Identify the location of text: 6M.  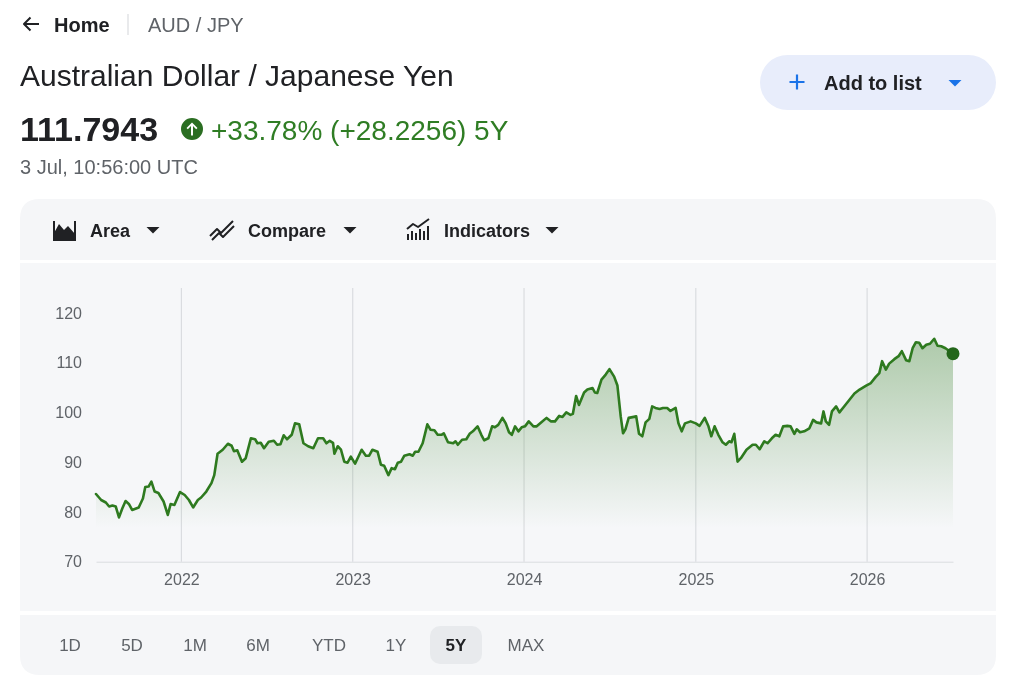
(258, 645).